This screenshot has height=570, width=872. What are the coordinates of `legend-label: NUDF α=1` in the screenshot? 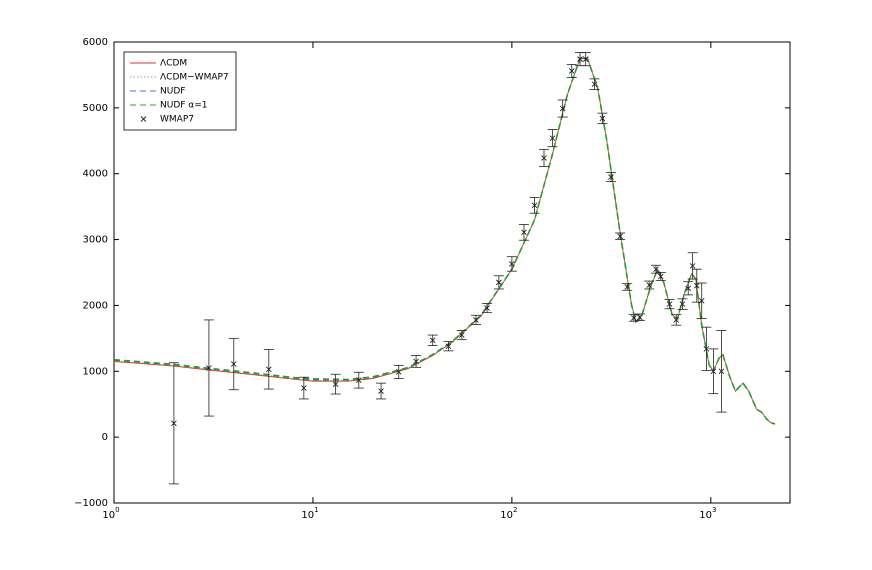 It's located at (184, 106).